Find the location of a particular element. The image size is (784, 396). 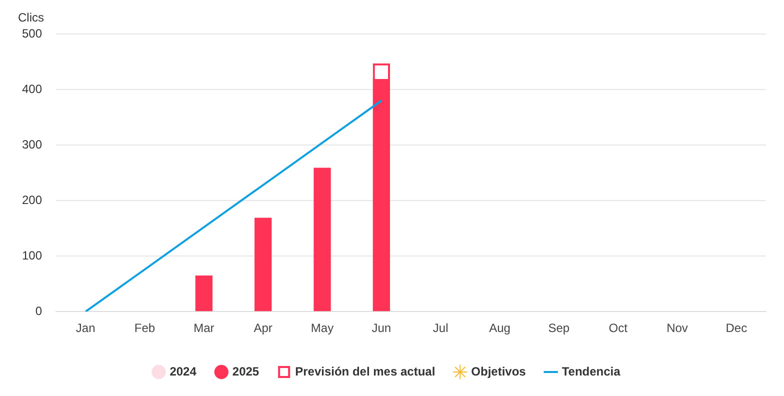

x-tick-label: Oct is located at coordinates (618, 328).